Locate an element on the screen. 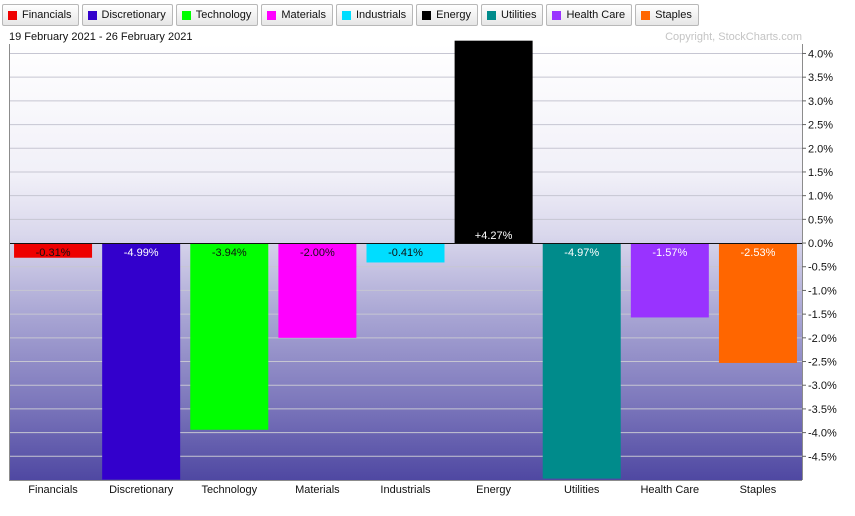 This screenshot has width=855, height=516. legend-item-technology: Technology is located at coordinates (217, 15).